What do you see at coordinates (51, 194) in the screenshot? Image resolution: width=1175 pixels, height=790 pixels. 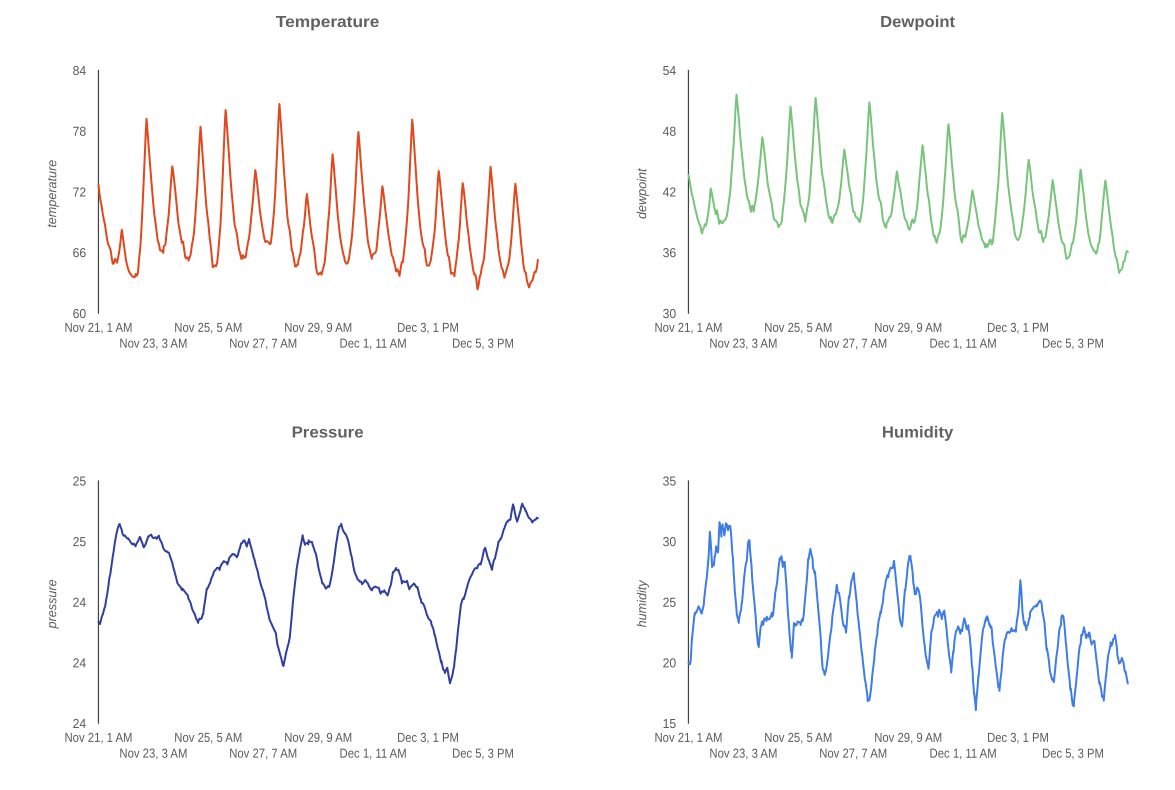 I see `svg-text: temperature` at bounding box center [51, 194].